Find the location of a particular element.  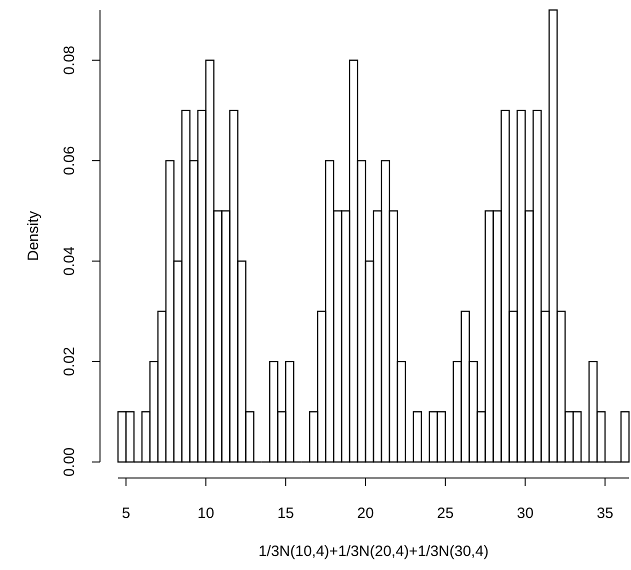

x-axis-title: 1/3N(10,4)+1/3N(20,4)+1/3N(30,4) is located at coordinates (373, 551).